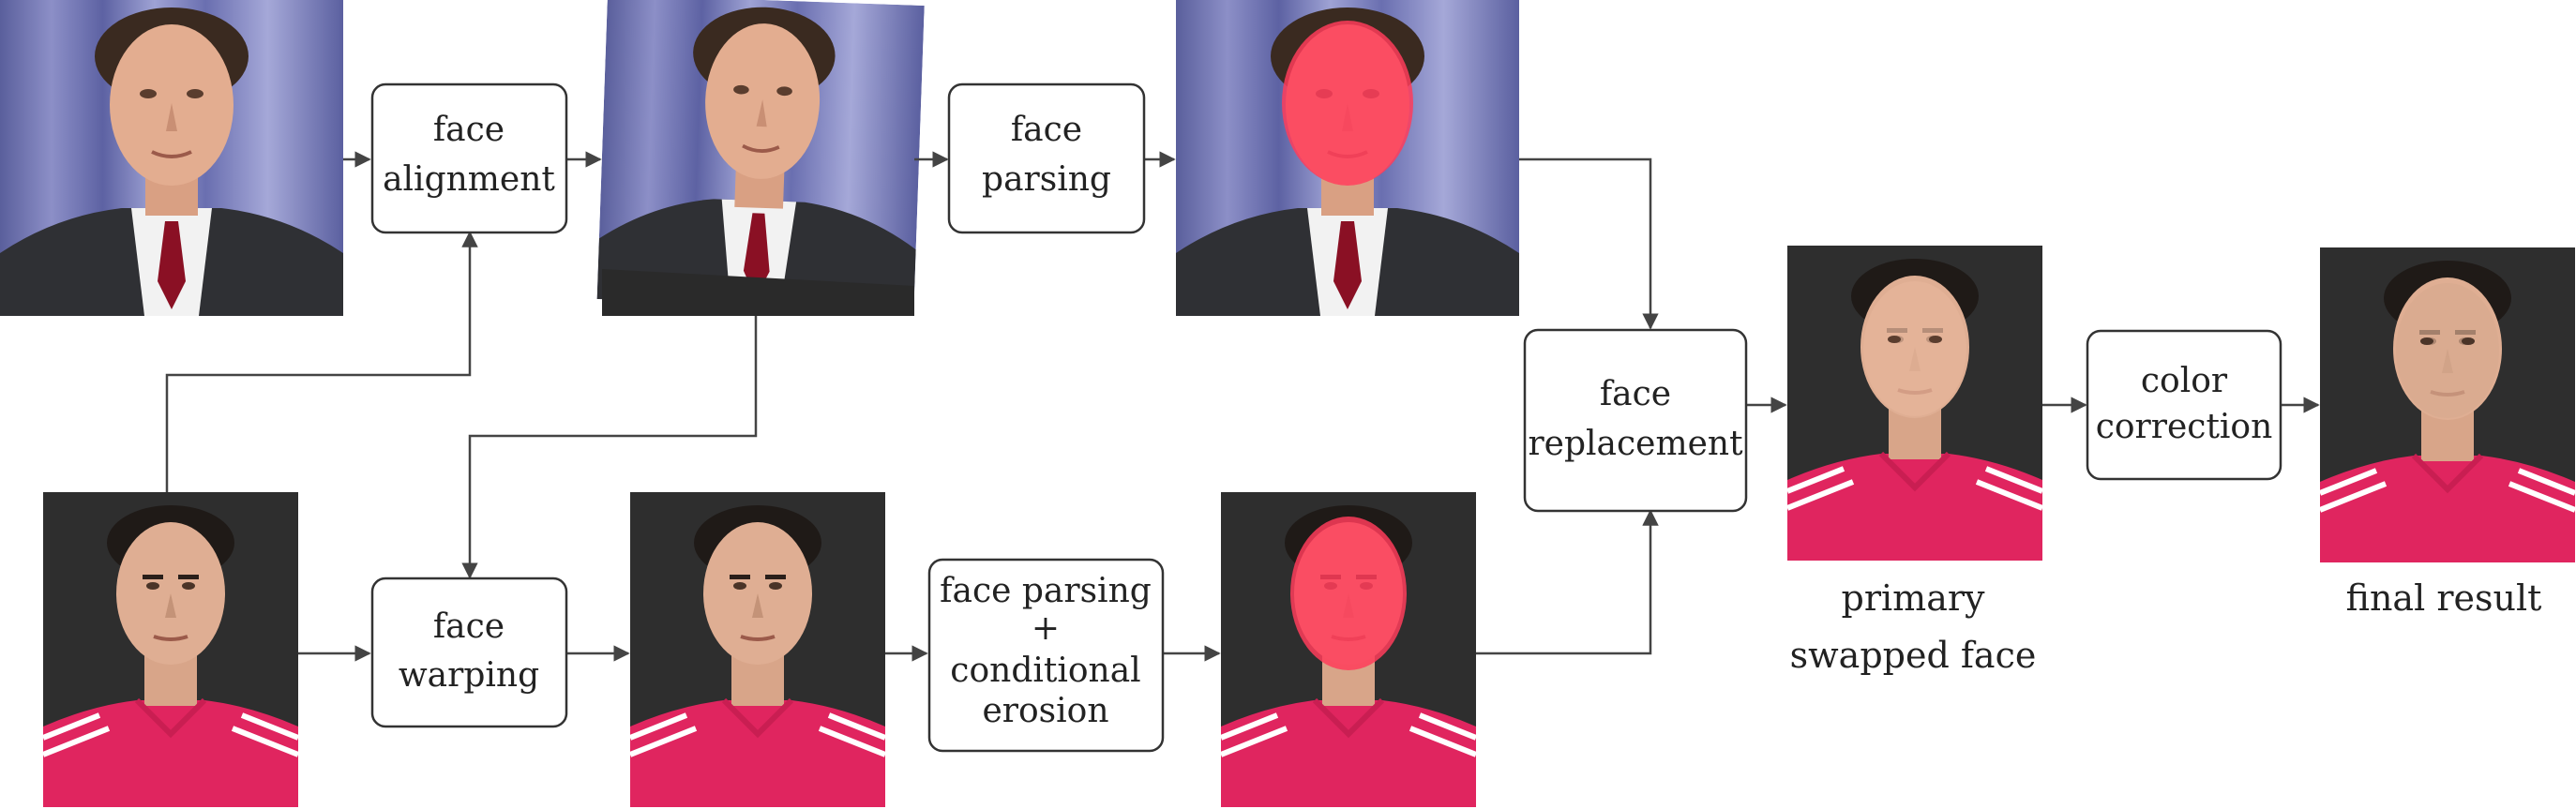 The image size is (2576, 809). What do you see at coordinates (469, 652) in the screenshot?
I see `face-warping-box: face warping` at bounding box center [469, 652].